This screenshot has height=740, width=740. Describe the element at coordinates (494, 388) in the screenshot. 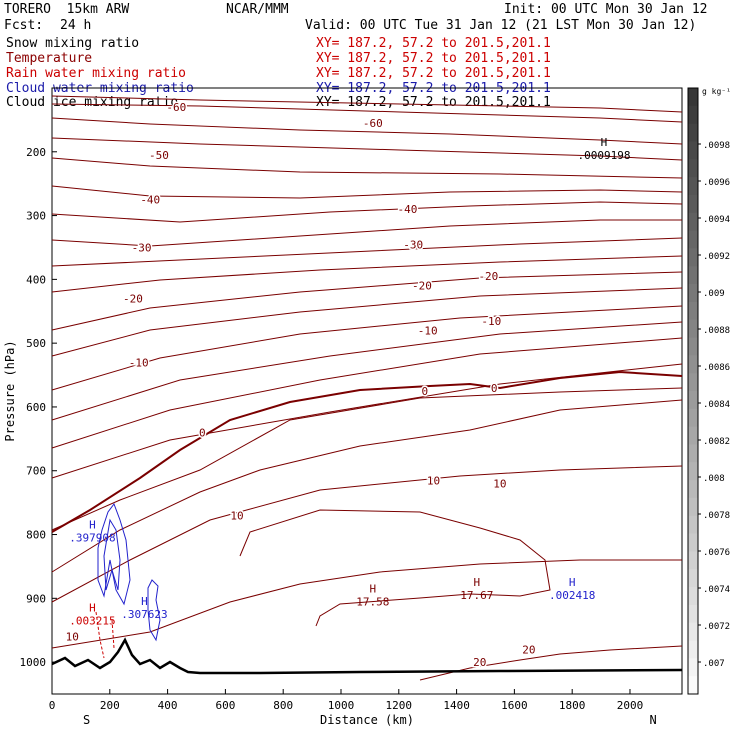

I see `temperature-label-15: 0` at that location.